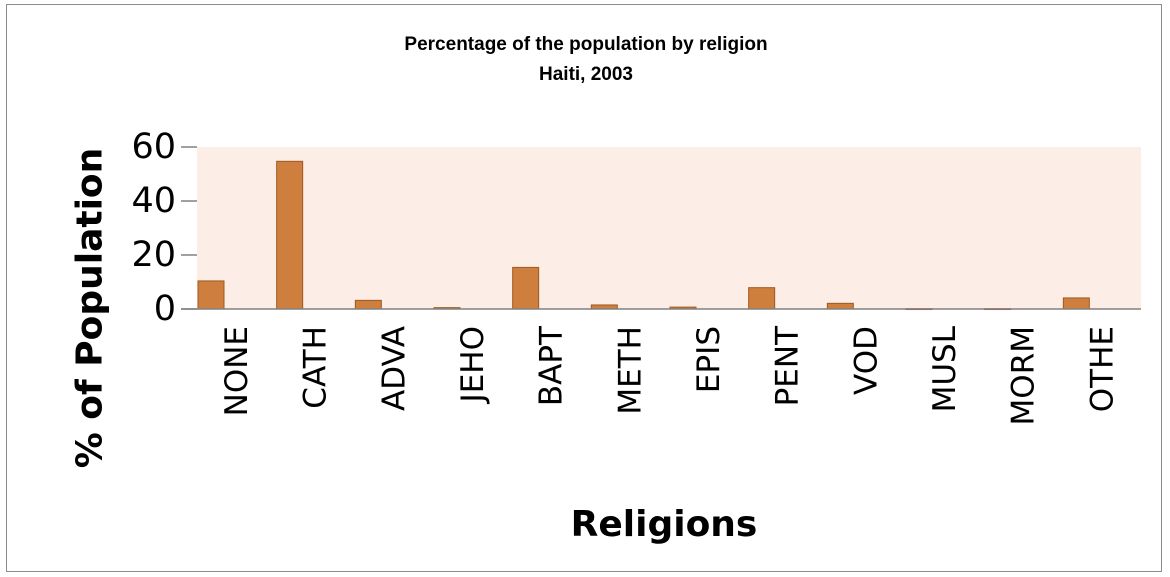 This screenshot has width=1170, height=577. I want to click on chart-title: Percentage of the population by religion, so click(585, 44).